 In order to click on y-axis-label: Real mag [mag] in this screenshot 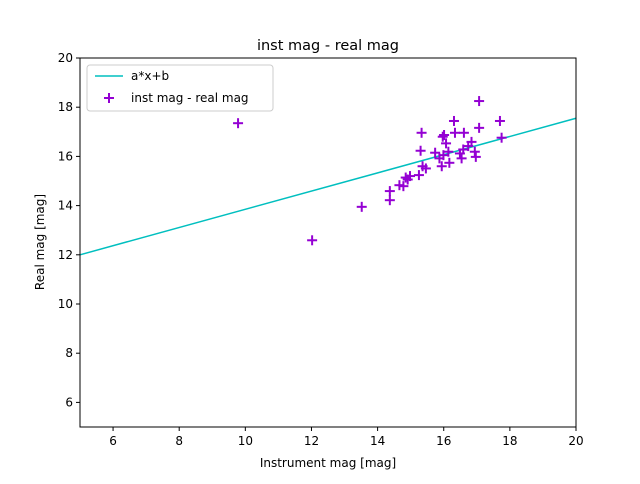, I will do `click(40, 242)`.